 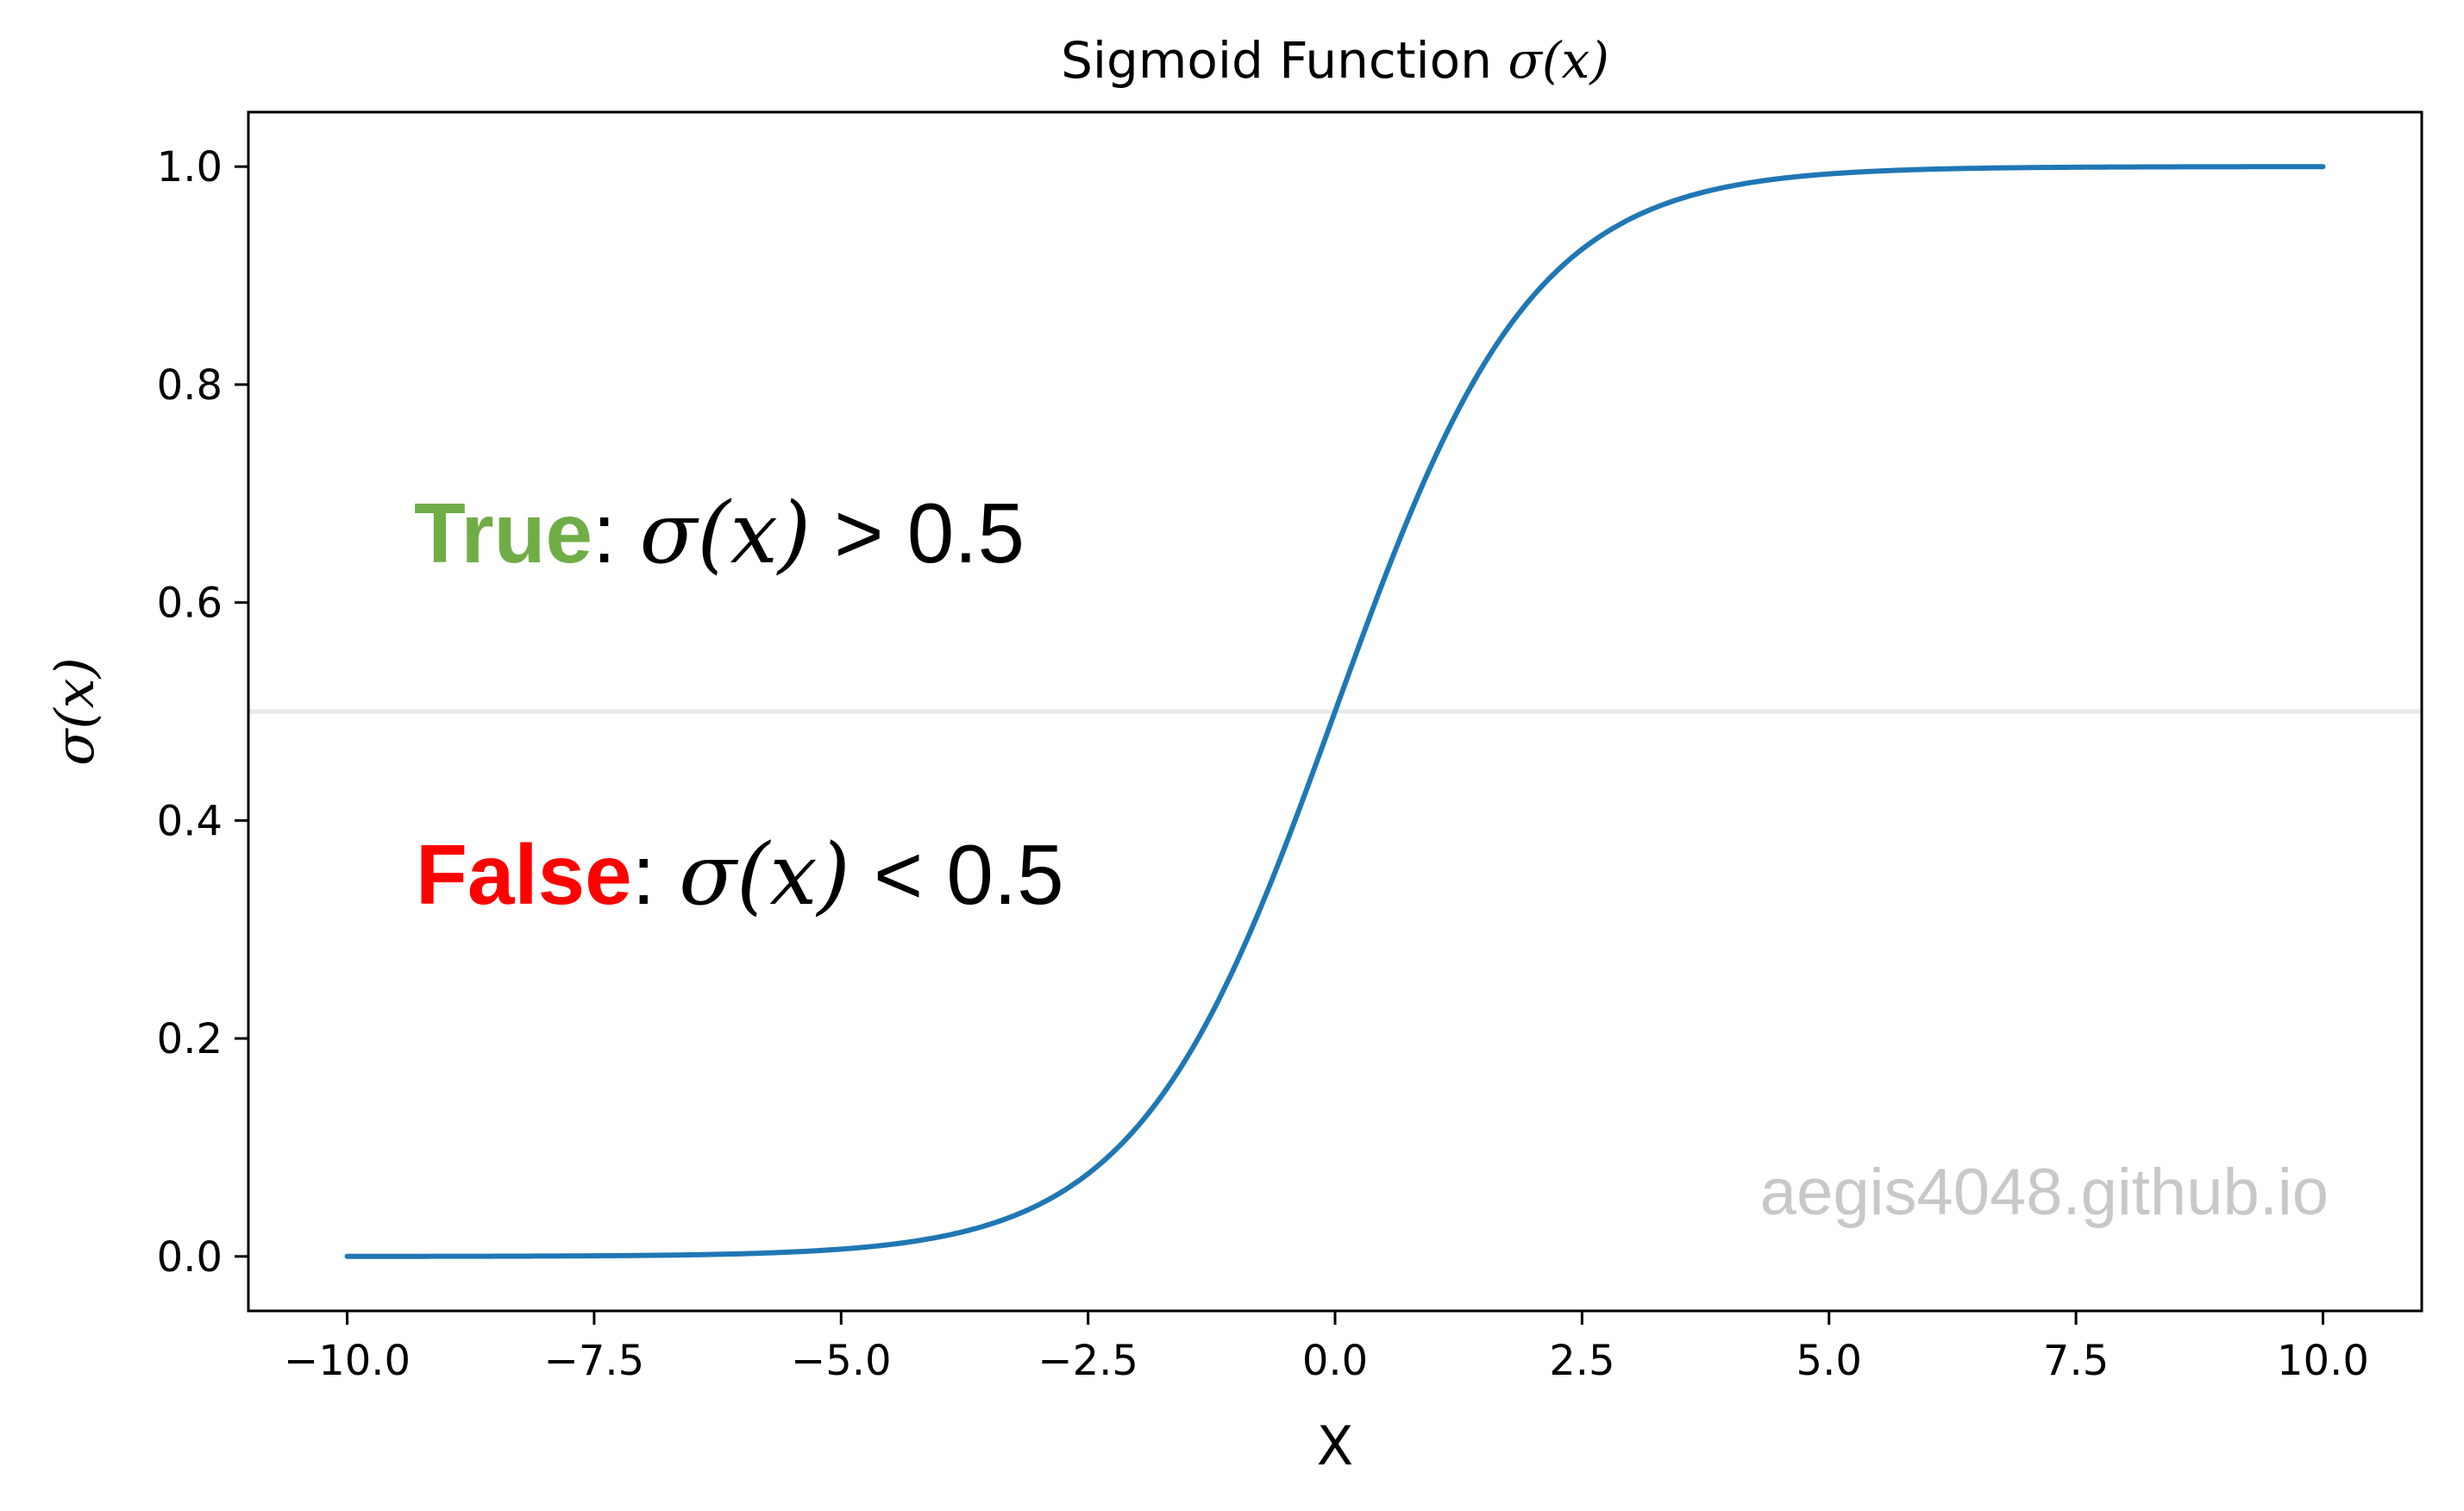 What do you see at coordinates (2323, 1361) in the screenshot?
I see `x-tick-label: 10.0` at bounding box center [2323, 1361].